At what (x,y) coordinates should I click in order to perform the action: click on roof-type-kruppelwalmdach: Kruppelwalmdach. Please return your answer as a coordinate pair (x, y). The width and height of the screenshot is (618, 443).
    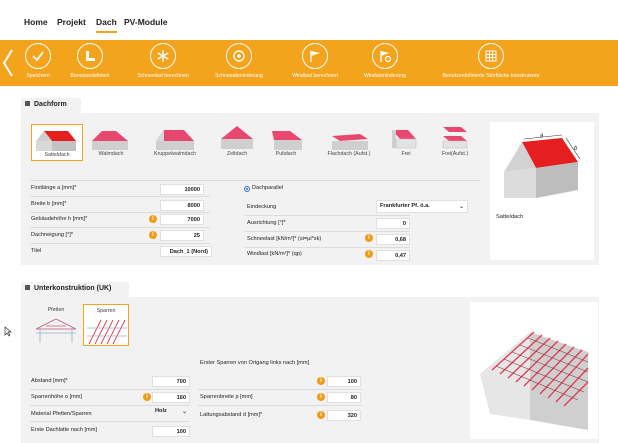
    Looking at the image, I should click on (175, 142).